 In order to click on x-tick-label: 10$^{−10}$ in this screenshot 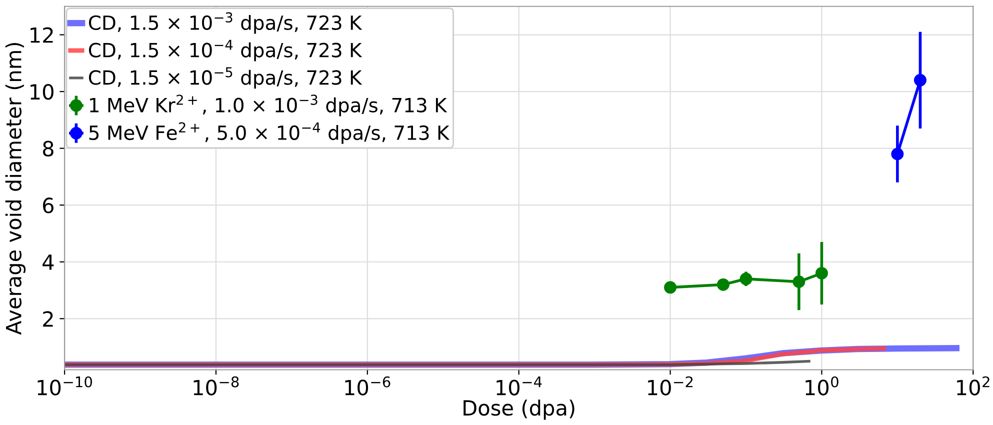, I will do `click(65, 386)`.